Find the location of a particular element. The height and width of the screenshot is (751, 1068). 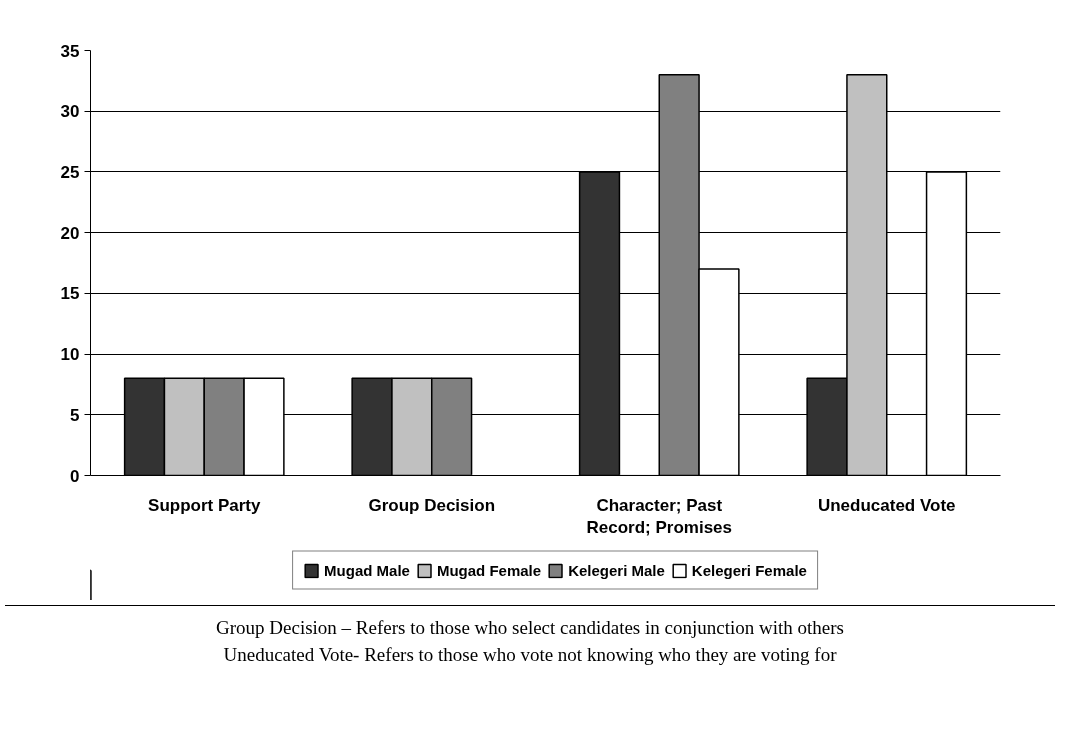

legend-label: Kelegeri Male is located at coordinates (616, 570).